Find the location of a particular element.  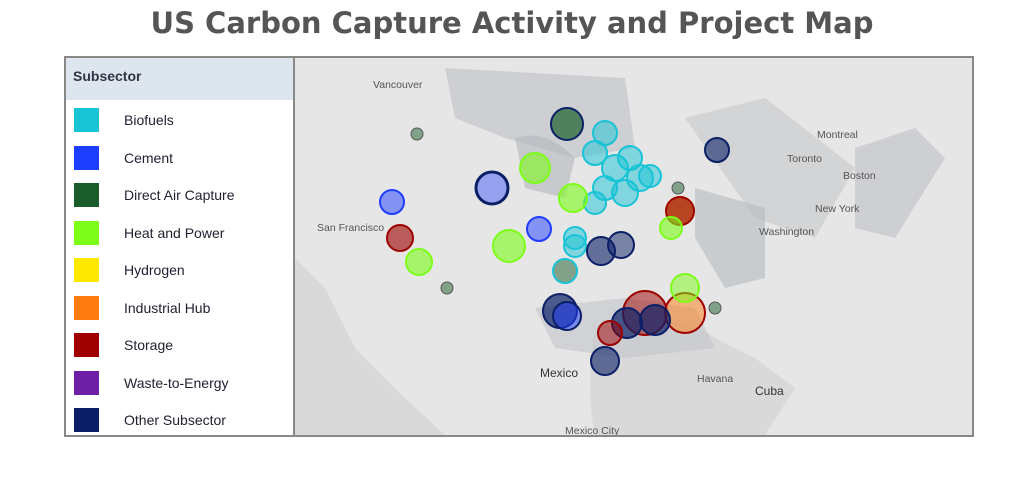

legend-item: Heat and Power is located at coordinates (149, 233).